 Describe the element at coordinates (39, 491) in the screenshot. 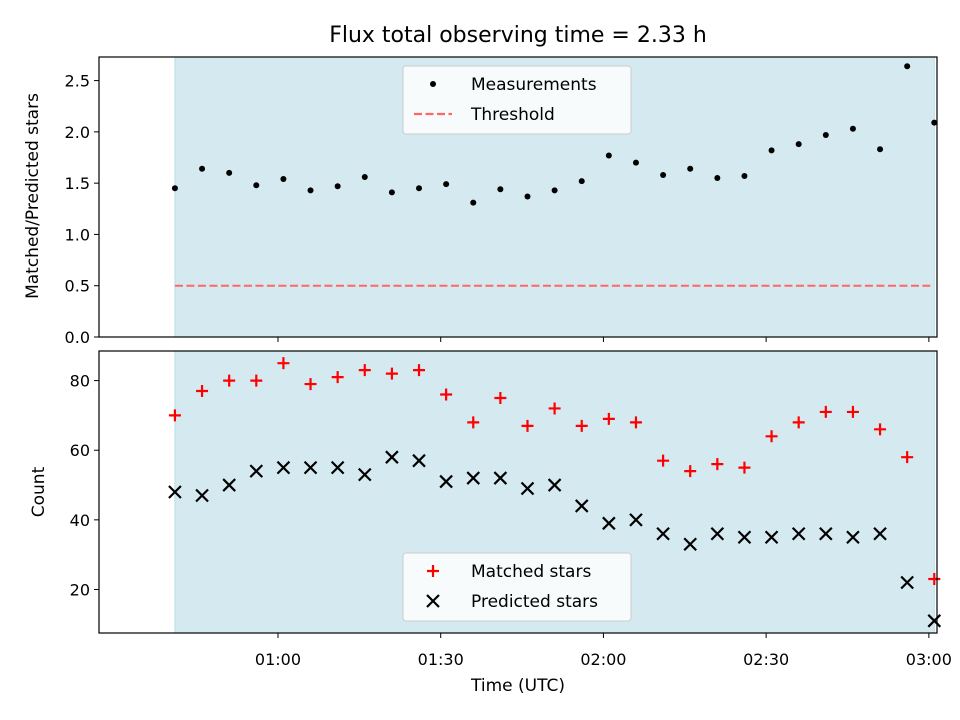

I see `count-panel-ylabel: Count` at that location.